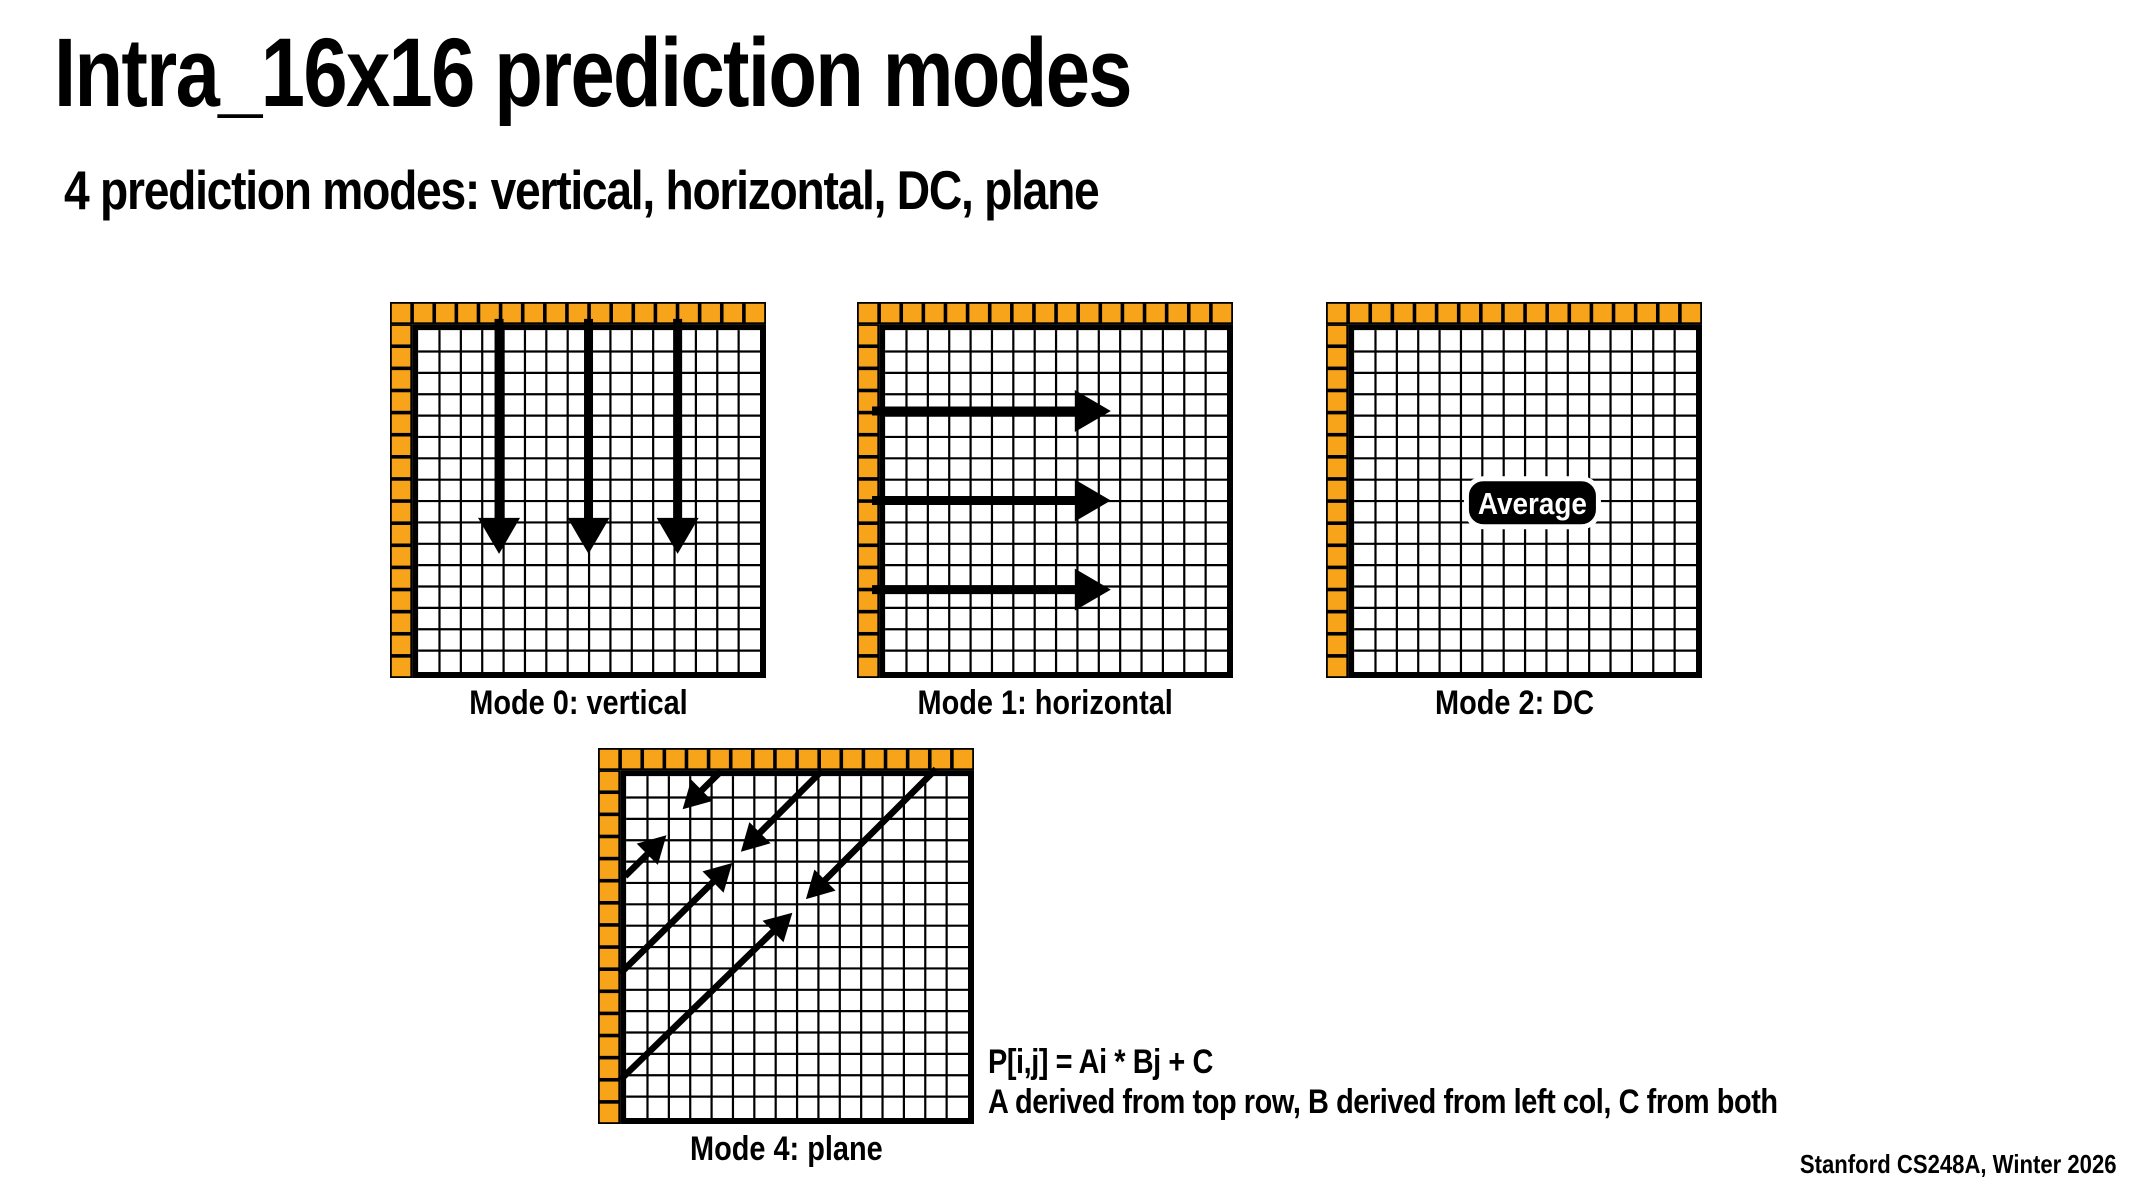 The height and width of the screenshot is (1200, 2133). I want to click on average-badge-label: Average, so click(1532, 503).